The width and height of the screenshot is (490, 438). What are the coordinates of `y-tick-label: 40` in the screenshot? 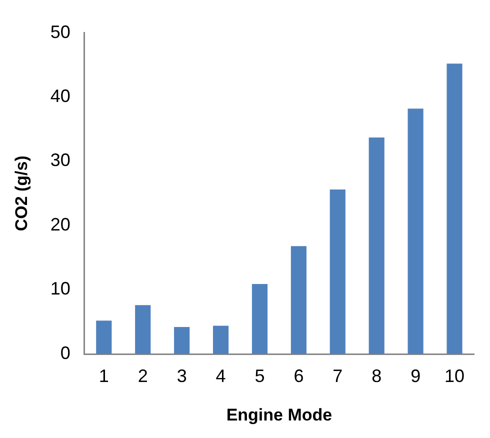 It's located at (60, 96).